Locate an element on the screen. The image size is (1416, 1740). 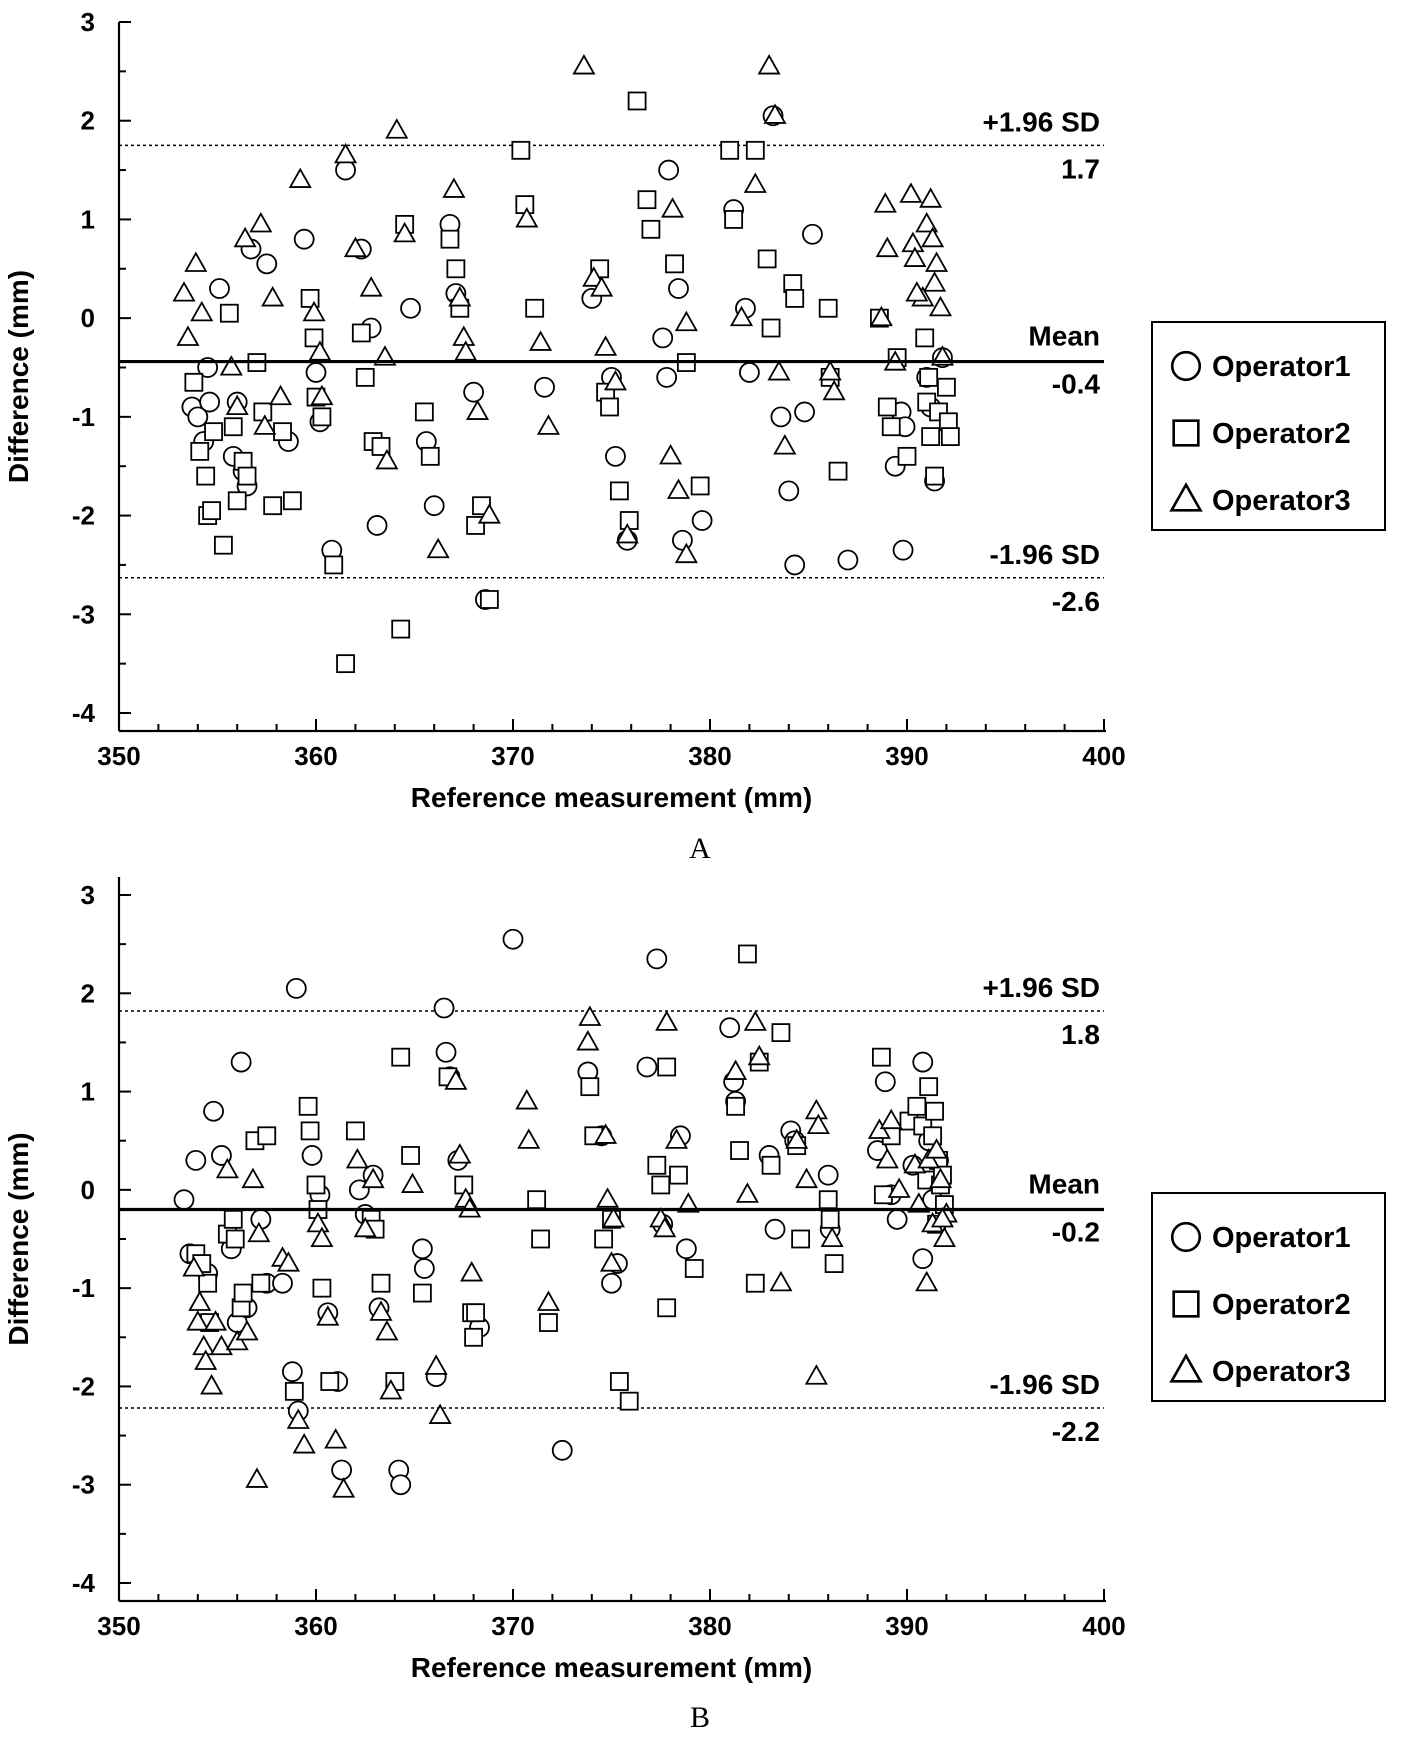
legend-label-operator1: Operator1 is located at coordinates (1281, 1238).